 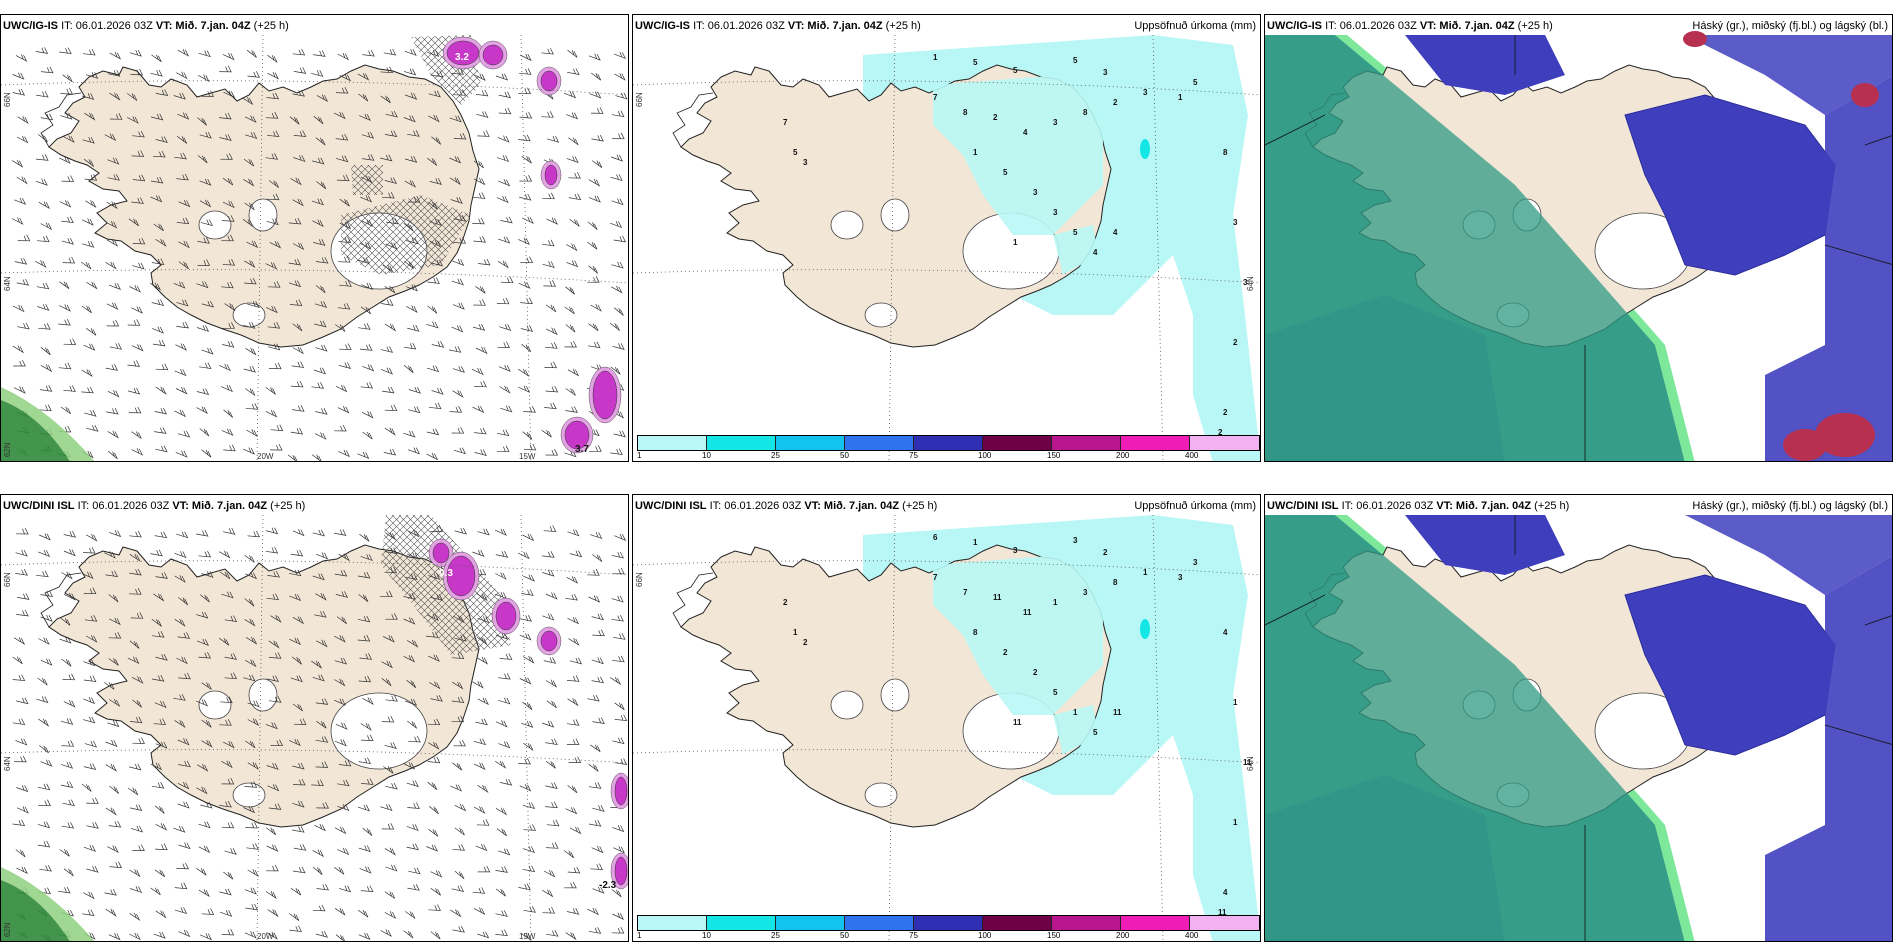 What do you see at coordinates (1485, 65) in the screenshot?
I see `mid-cloud` at bounding box center [1485, 65].